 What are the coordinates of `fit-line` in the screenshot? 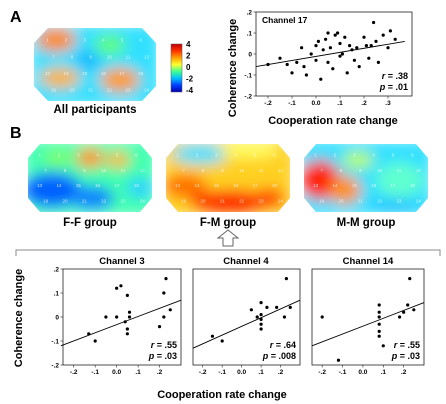 It's located at (330, 54).